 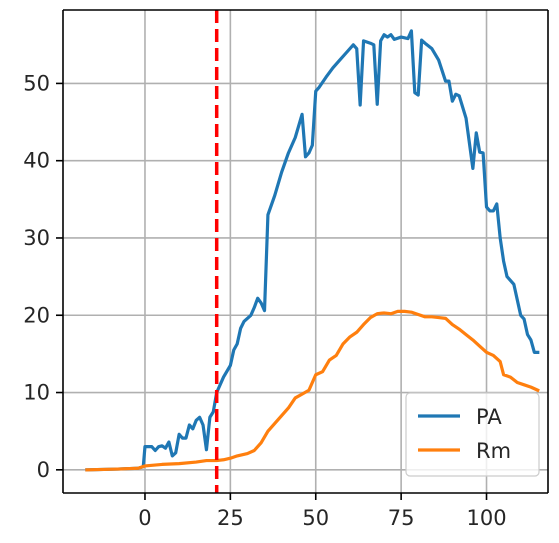 What do you see at coordinates (36, 161) in the screenshot?
I see `y-tick-label: 40` at bounding box center [36, 161].